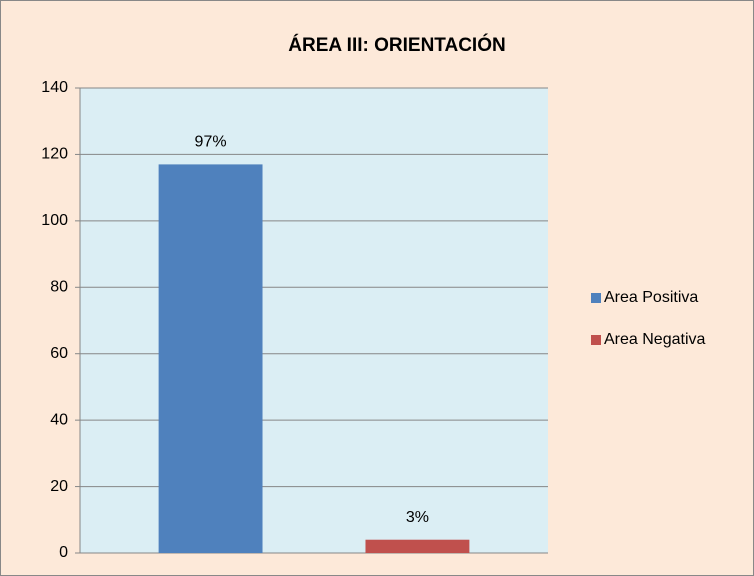 Image resolution: width=754 pixels, height=576 pixels. What do you see at coordinates (54, 220) in the screenshot?
I see `y-tick-label: 100` at bounding box center [54, 220].